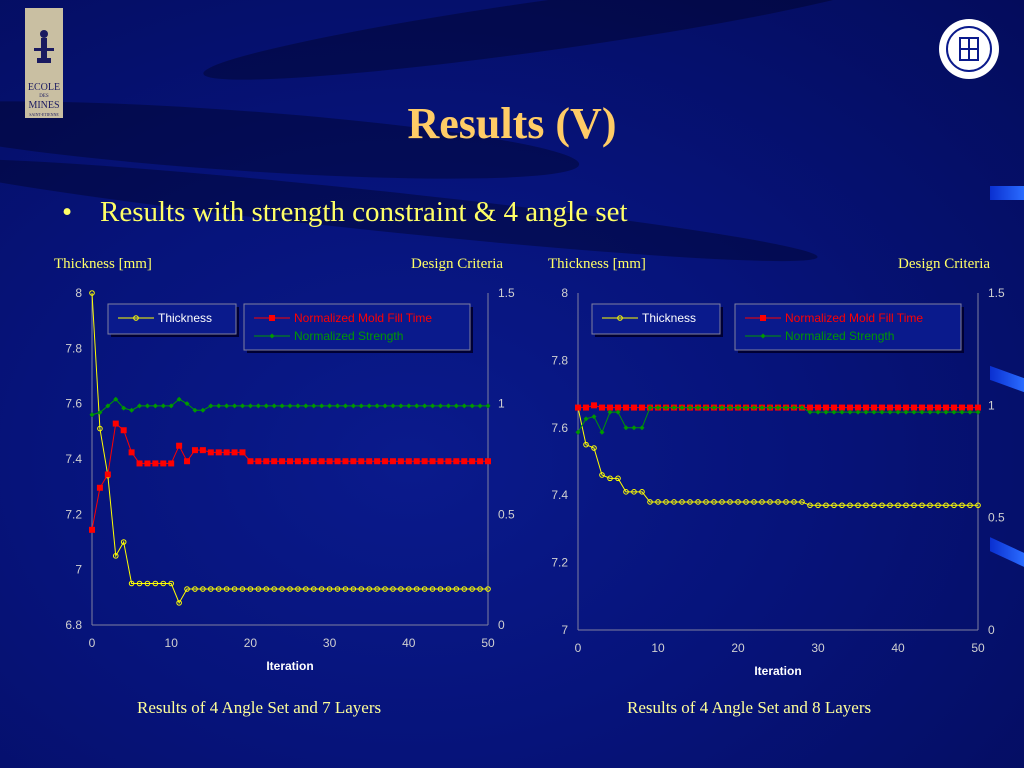 This screenshot has width=1024, height=768. Describe the element at coordinates (506, 514) in the screenshot. I see `y2-tick-label: 0.5` at that location.